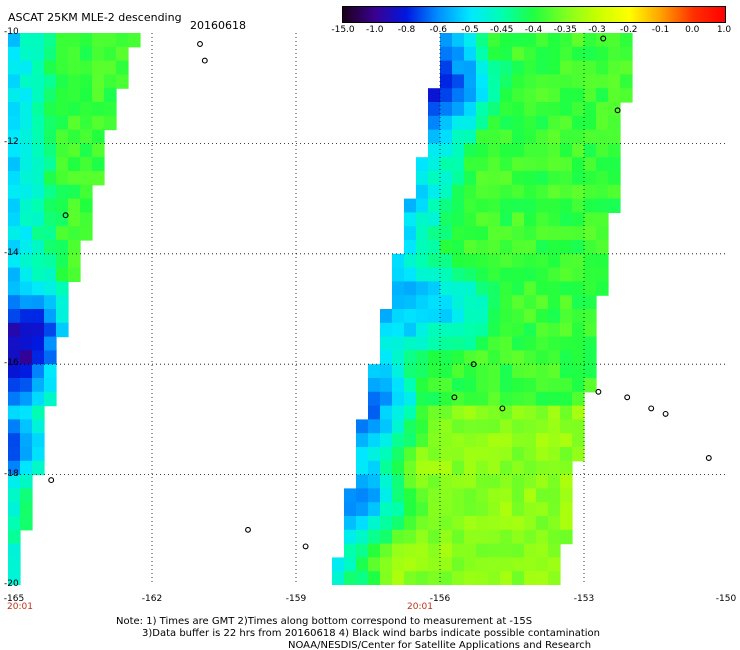  What do you see at coordinates (440, 599) in the screenshot?
I see `lon-tick-label: -156` at bounding box center [440, 599].